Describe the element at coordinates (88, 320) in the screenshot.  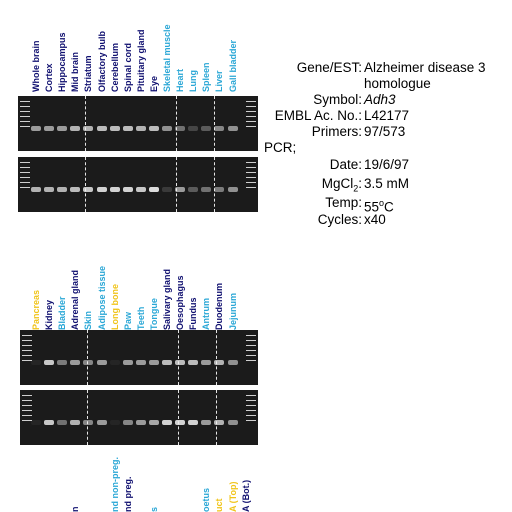
I see `lane-label: Skin` at that location.